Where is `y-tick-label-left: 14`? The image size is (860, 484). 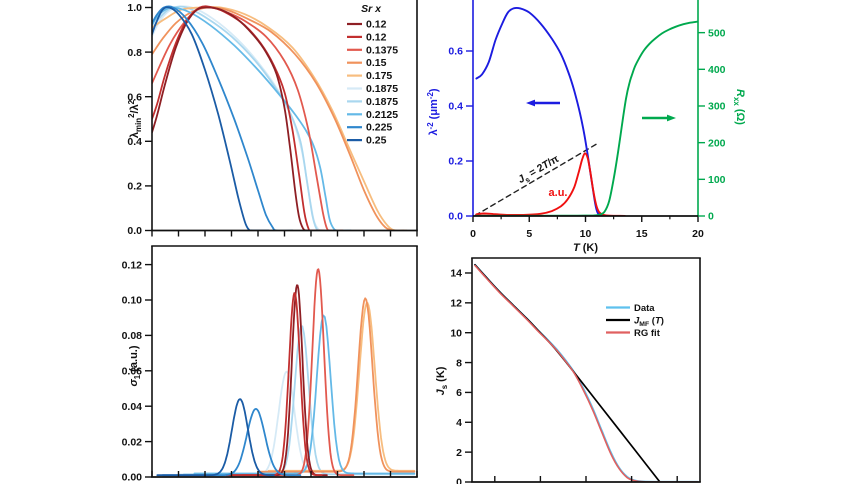
y-tick-label-left: 14 is located at coordinates (456, 274).